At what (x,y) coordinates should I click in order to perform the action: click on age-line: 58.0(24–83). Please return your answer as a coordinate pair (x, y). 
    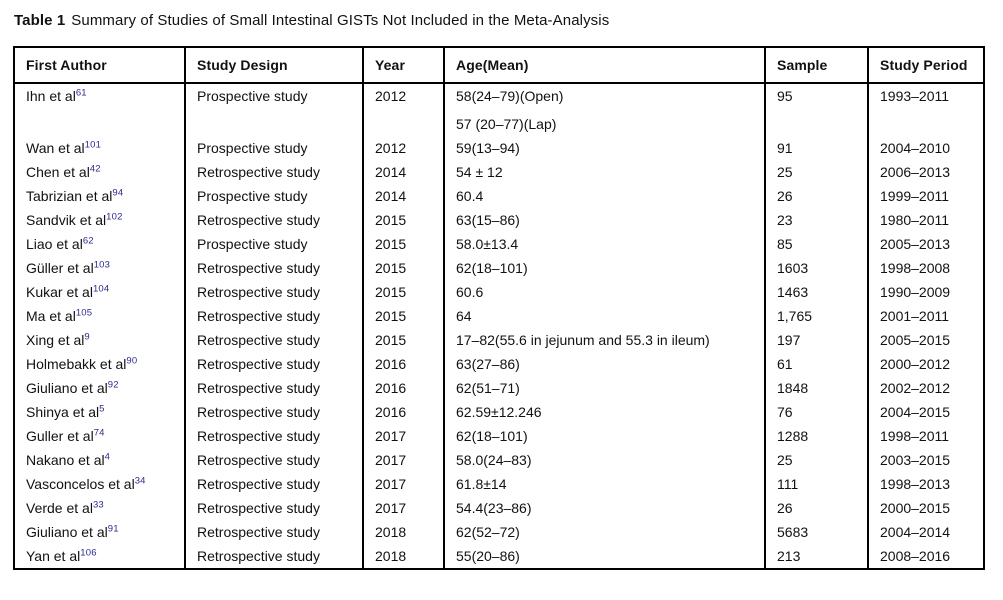
    Looking at the image, I should click on (494, 460).